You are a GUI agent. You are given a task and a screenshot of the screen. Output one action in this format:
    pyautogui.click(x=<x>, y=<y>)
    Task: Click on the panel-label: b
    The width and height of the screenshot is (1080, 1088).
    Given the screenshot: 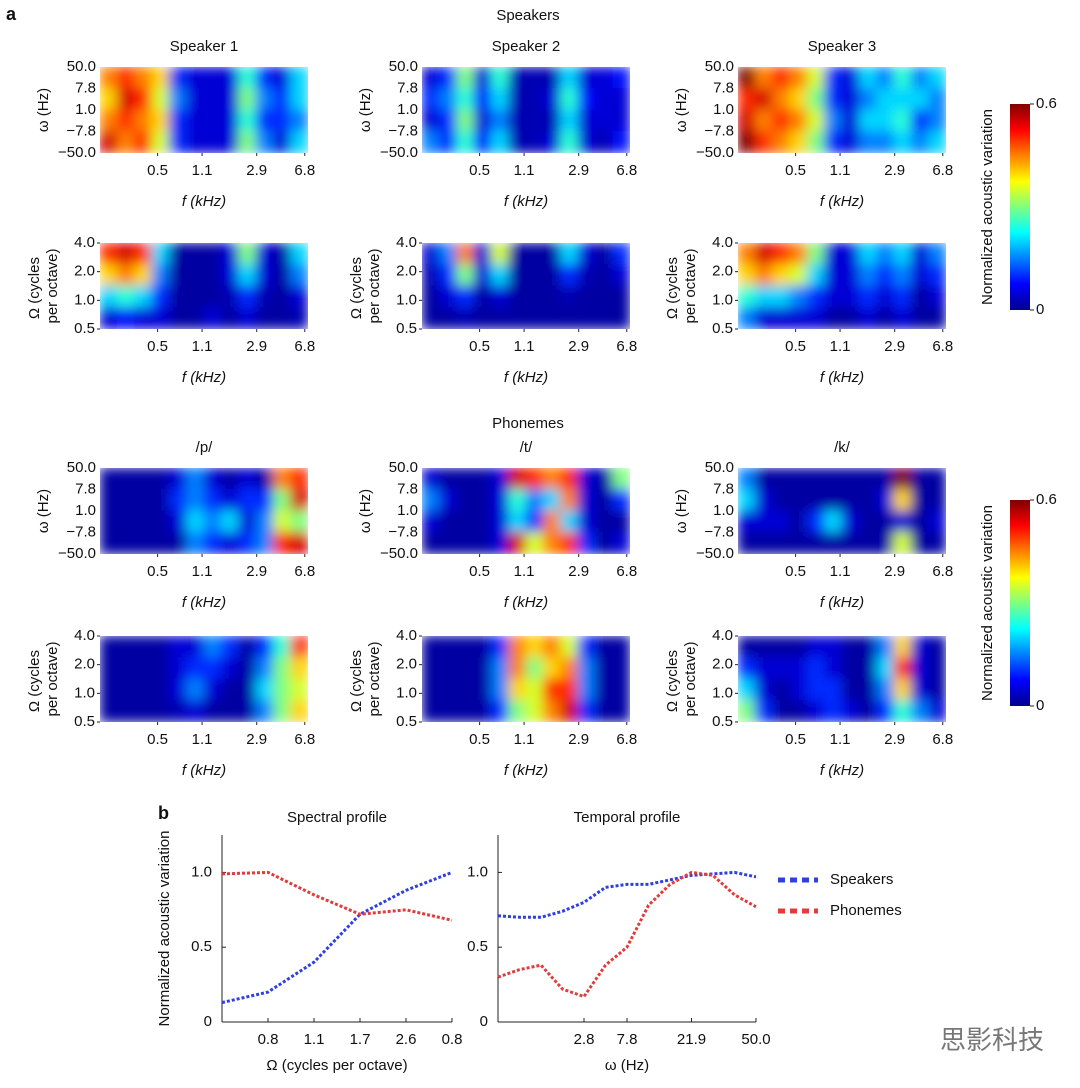 What is the action you would take?
    pyautogui.click(x=163, y=813)
    